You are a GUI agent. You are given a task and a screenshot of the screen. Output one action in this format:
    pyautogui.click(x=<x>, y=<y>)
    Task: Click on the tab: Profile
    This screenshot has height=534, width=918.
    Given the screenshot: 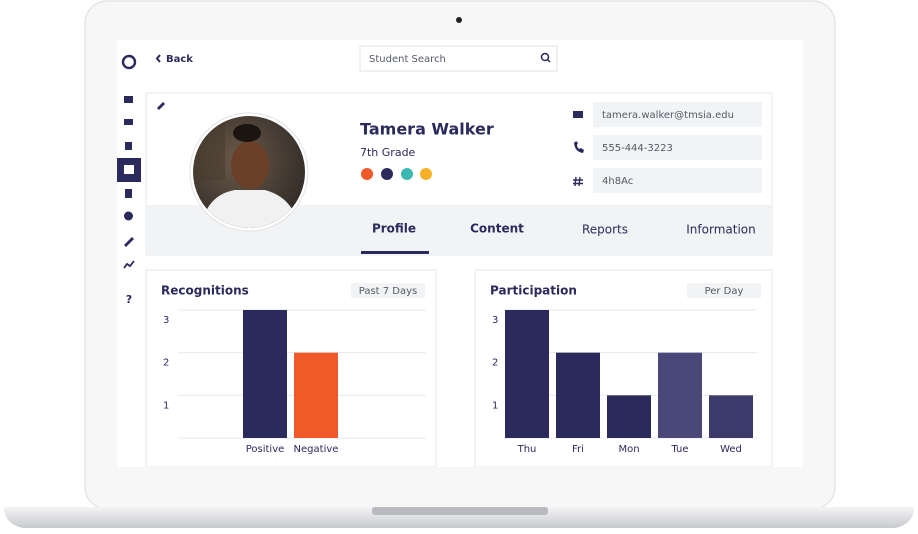 What is the action you would take?
    pyautogui.click(x=394, y=229)
    